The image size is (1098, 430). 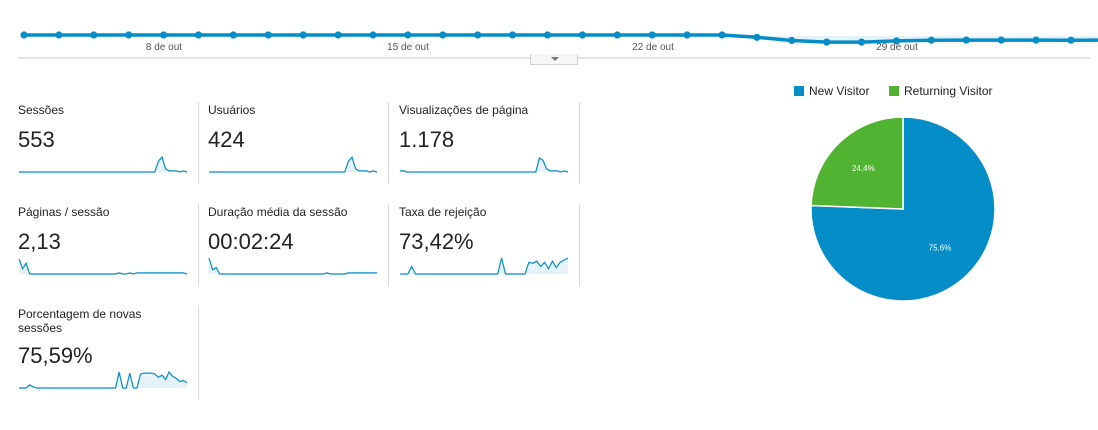 I want to click on legend-item-new-visitor: New Visitor, so click(x=831, y=91).